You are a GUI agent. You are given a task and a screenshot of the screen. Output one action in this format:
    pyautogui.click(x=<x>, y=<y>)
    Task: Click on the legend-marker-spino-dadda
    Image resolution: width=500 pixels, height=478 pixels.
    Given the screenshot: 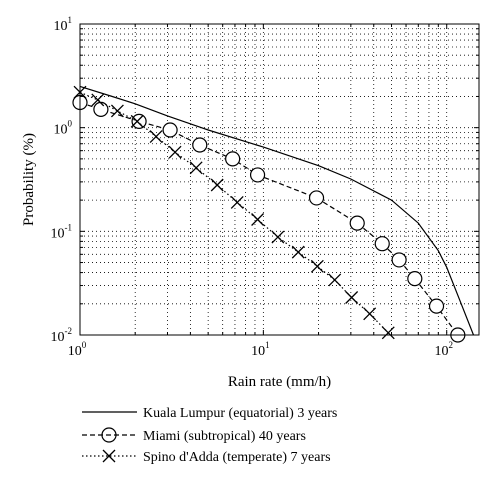 What is the action you would take?
    pyautogui.click(x=109, y=456)
    